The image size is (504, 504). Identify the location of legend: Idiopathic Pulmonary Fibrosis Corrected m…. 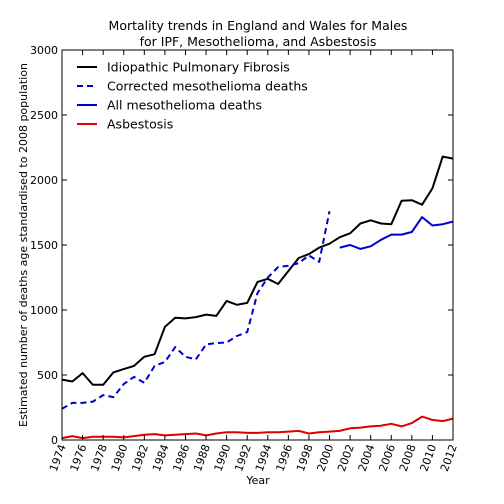
(192, 96).